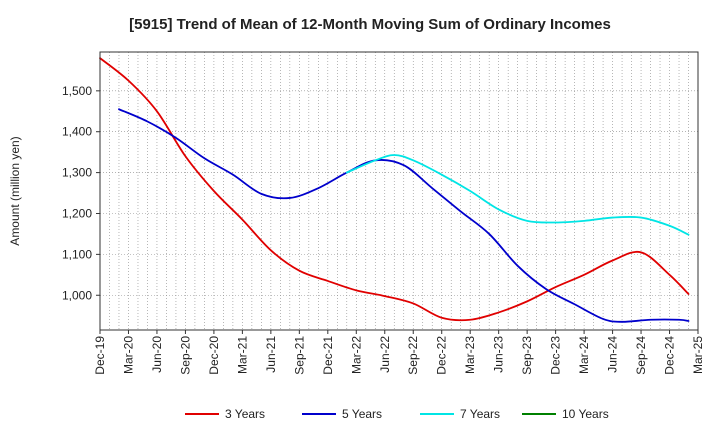 The width and height of the screenshot is (720, 440). What do you see at coordinates (271, 354) in the screenshot?
I see `x-tick-label: Jun-21` at bounding box center [271, 354].